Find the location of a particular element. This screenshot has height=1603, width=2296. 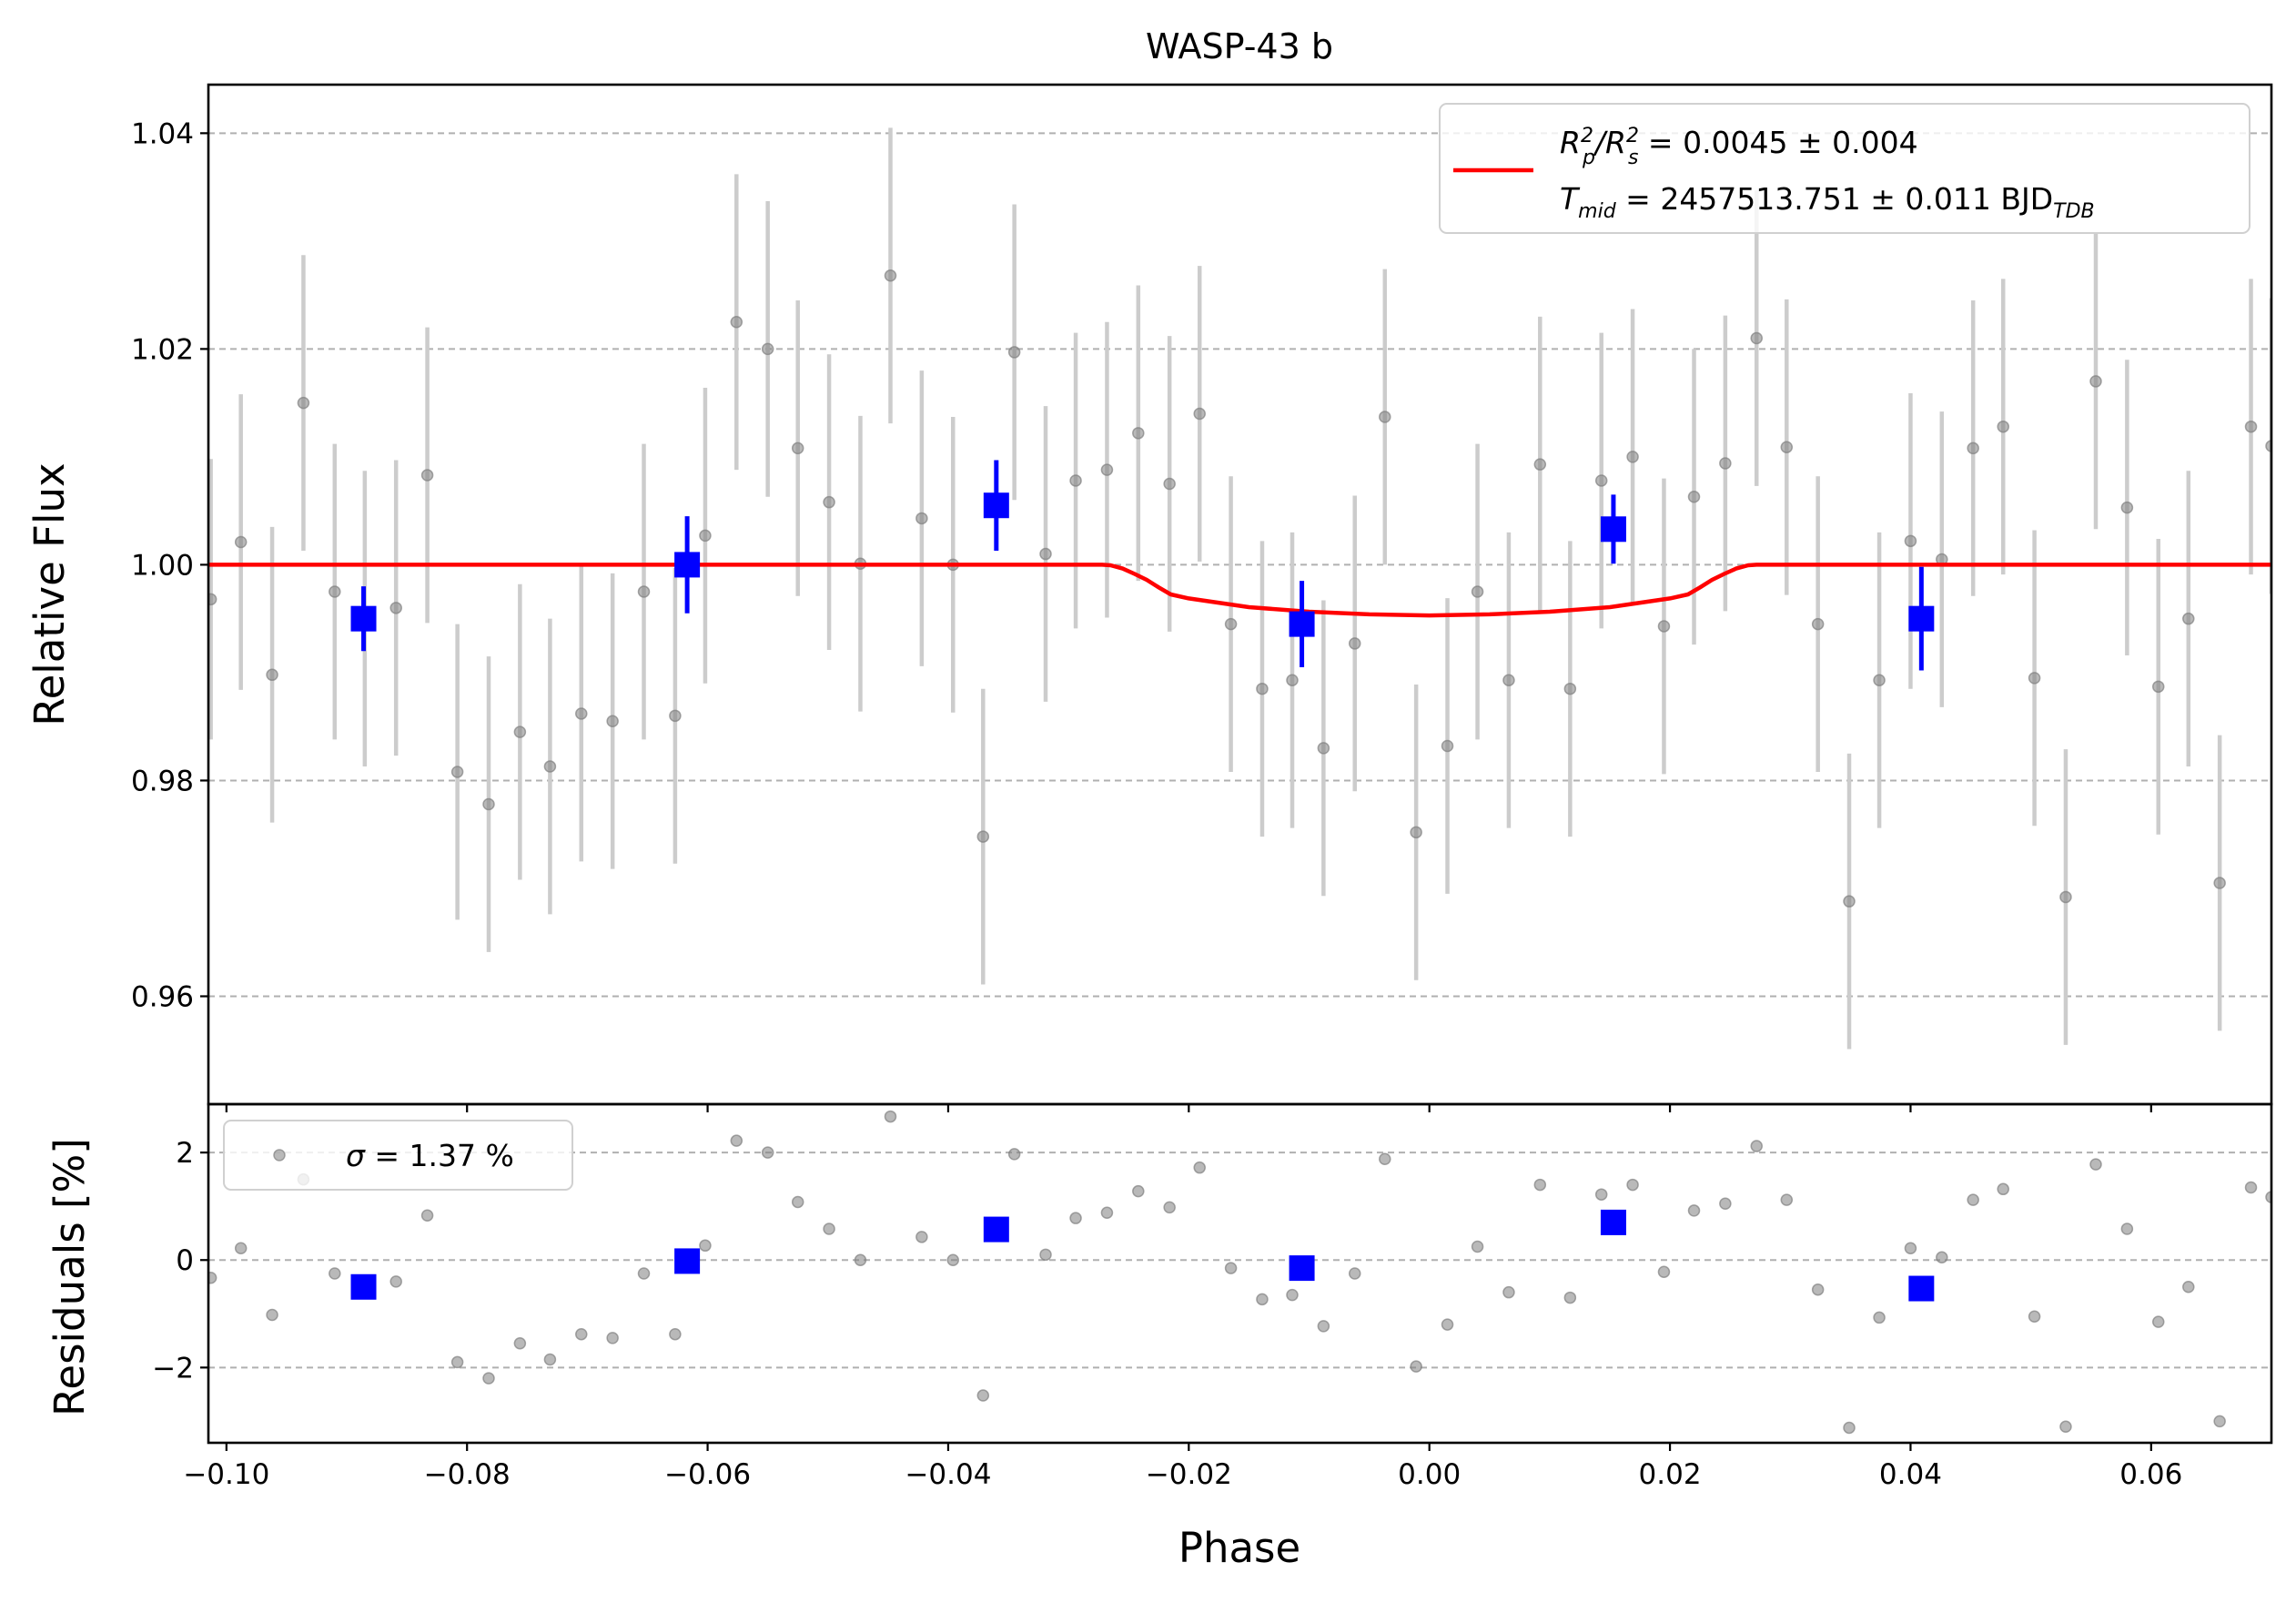

model-line is located at coordinates (1239, 590).